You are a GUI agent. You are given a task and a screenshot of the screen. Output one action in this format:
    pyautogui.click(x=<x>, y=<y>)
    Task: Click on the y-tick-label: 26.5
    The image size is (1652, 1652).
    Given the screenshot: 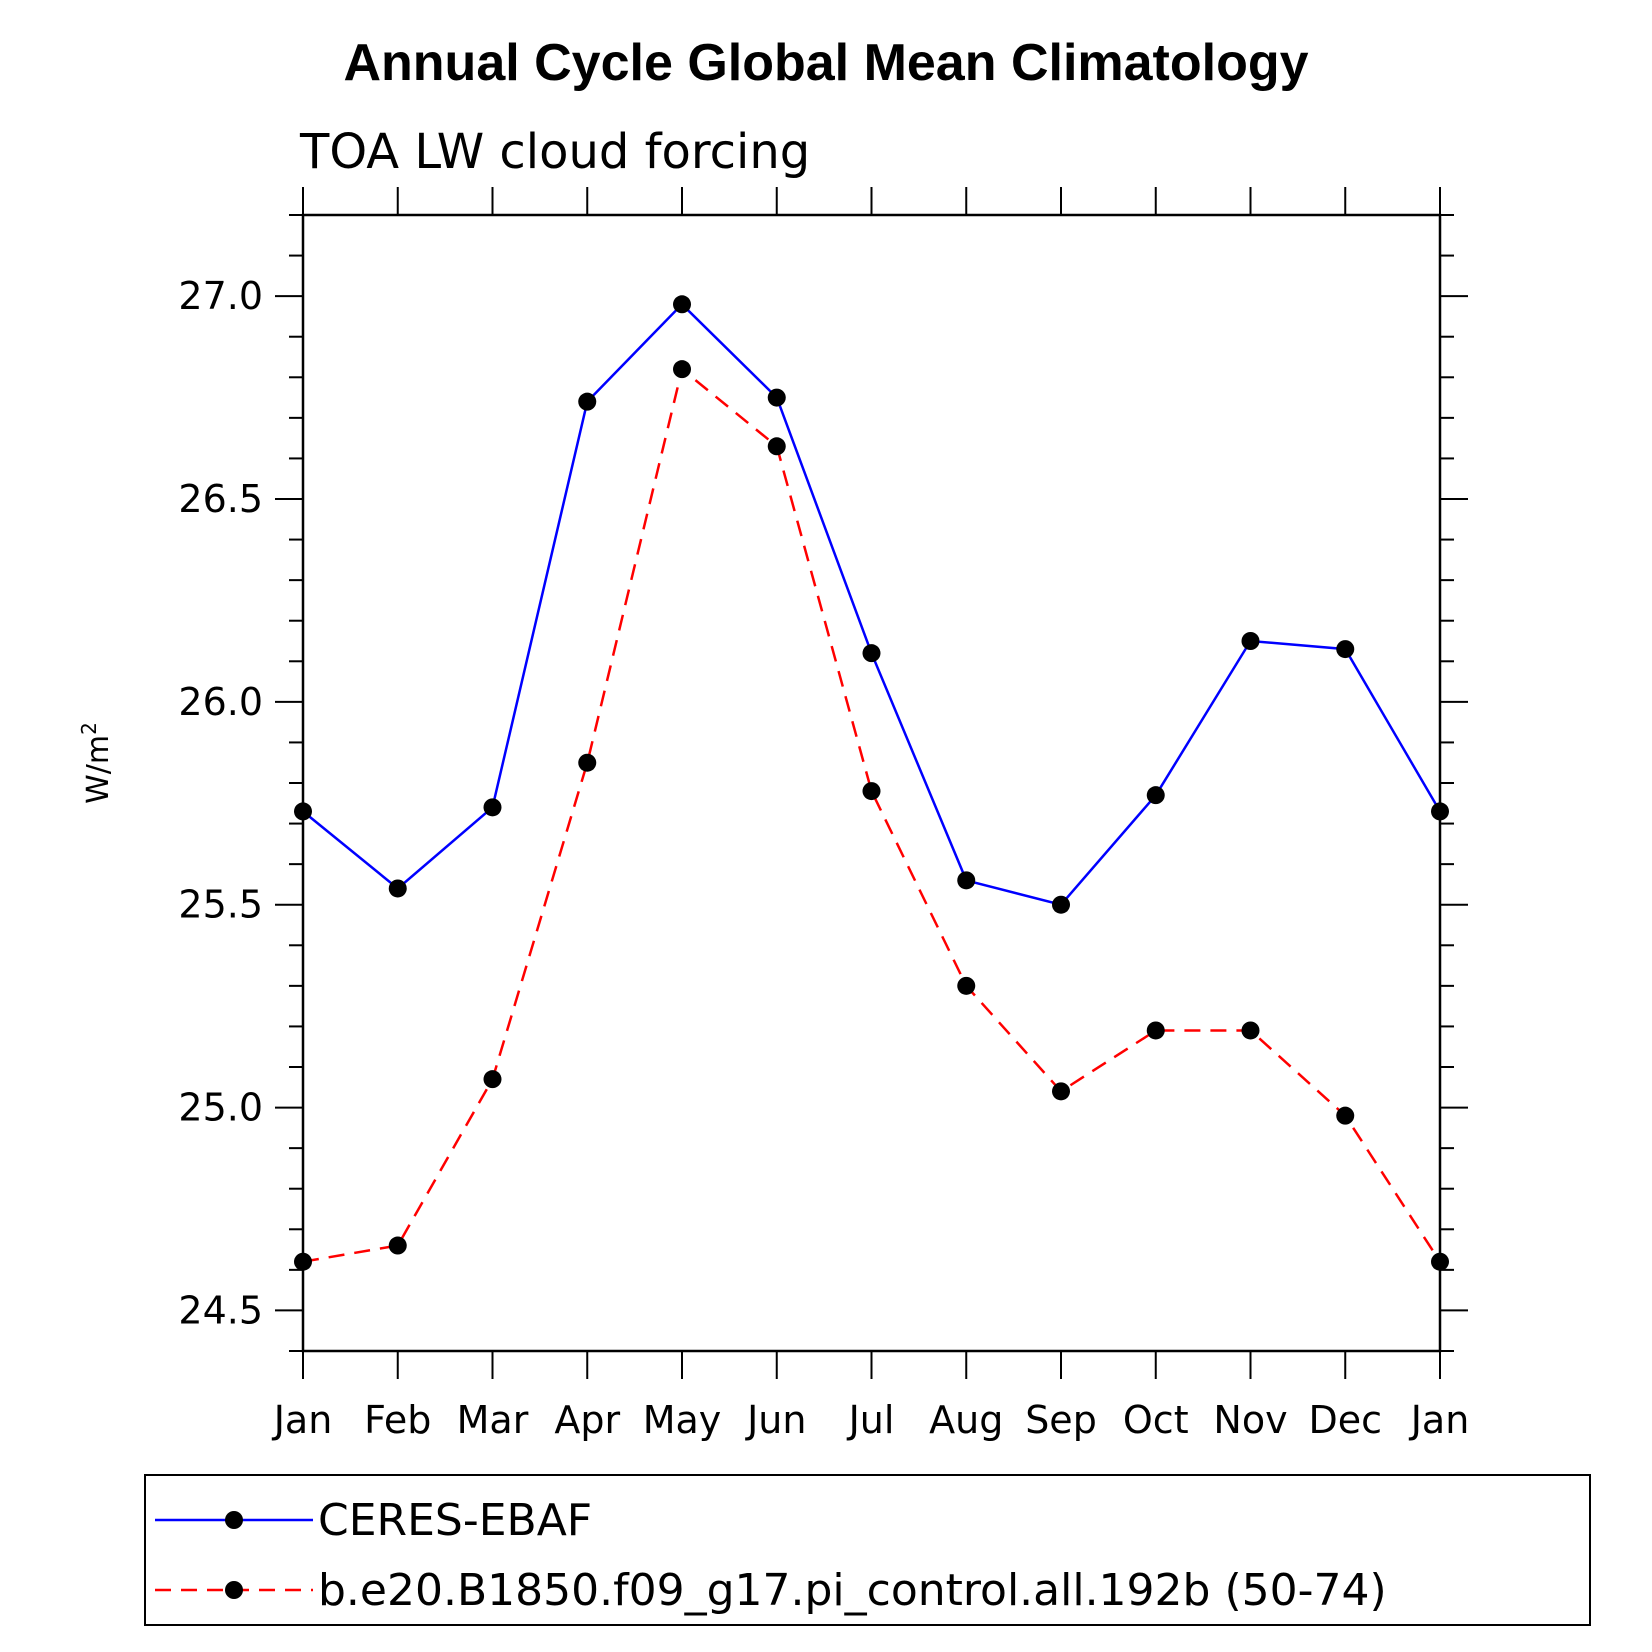 What is the action you would take?
    pyautogui.click(x=220, y=499)
    